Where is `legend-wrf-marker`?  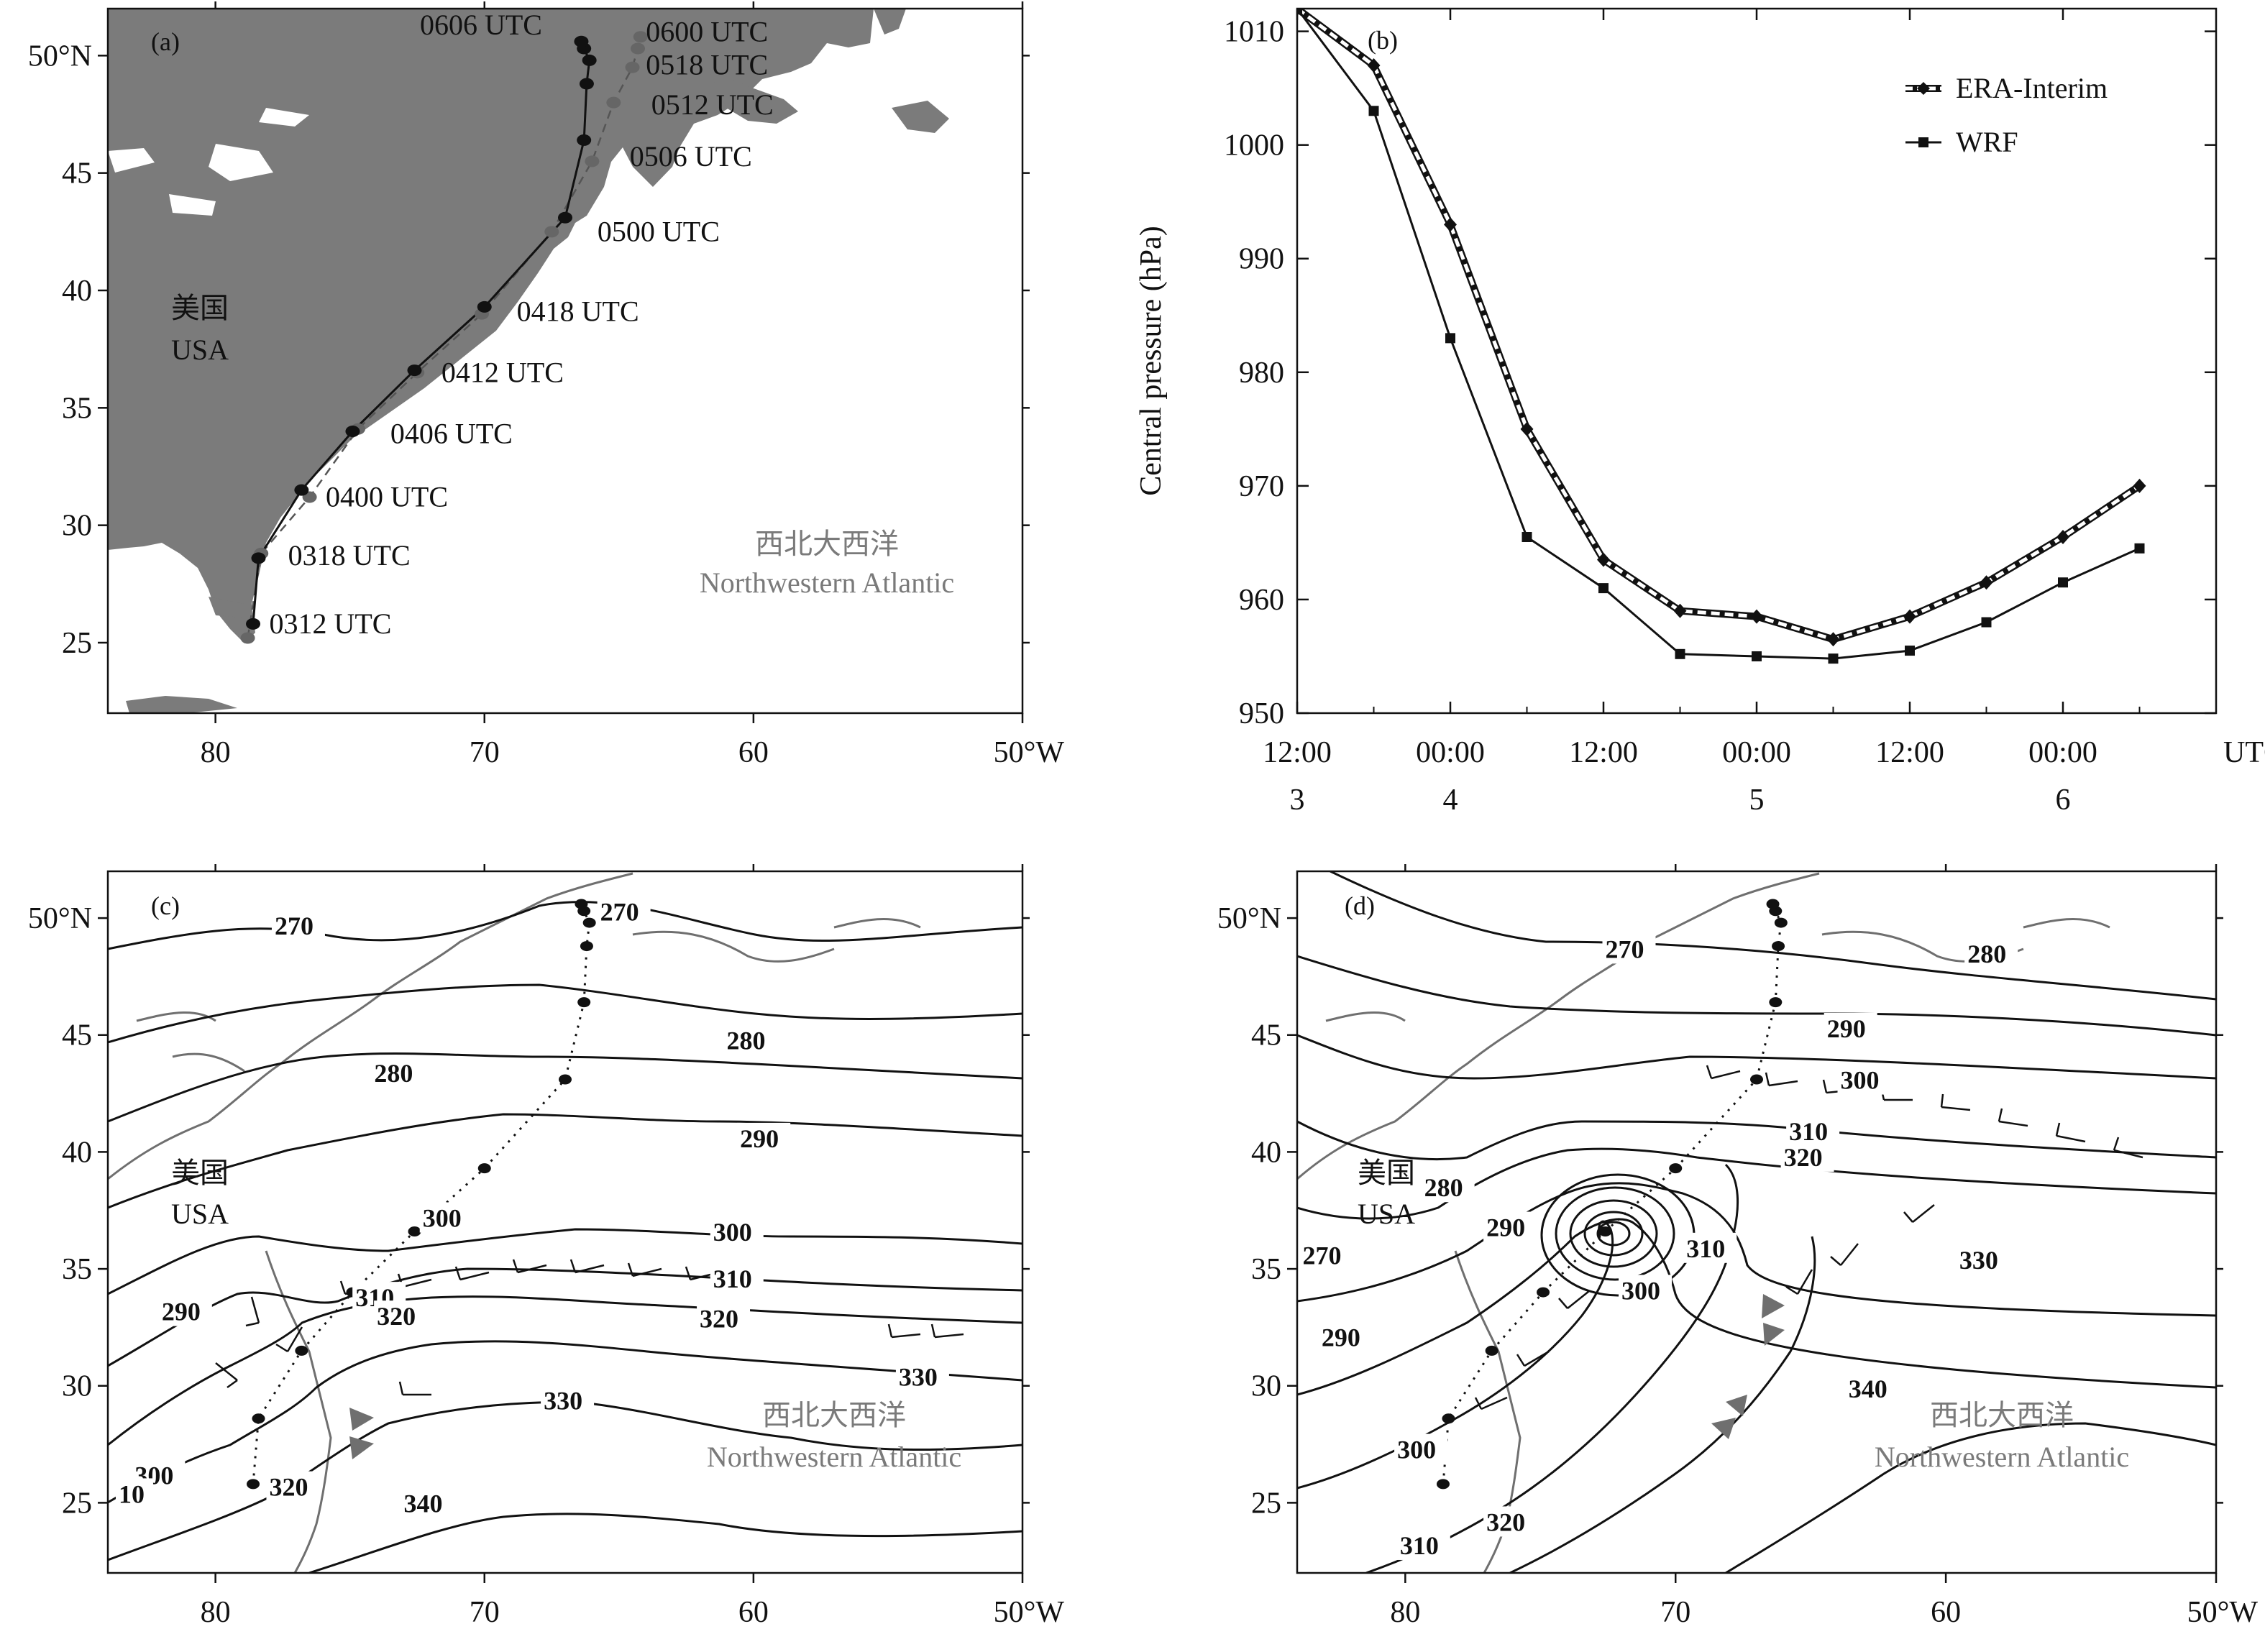 legend-wrf-marker is located at coordinates (1923, 142).